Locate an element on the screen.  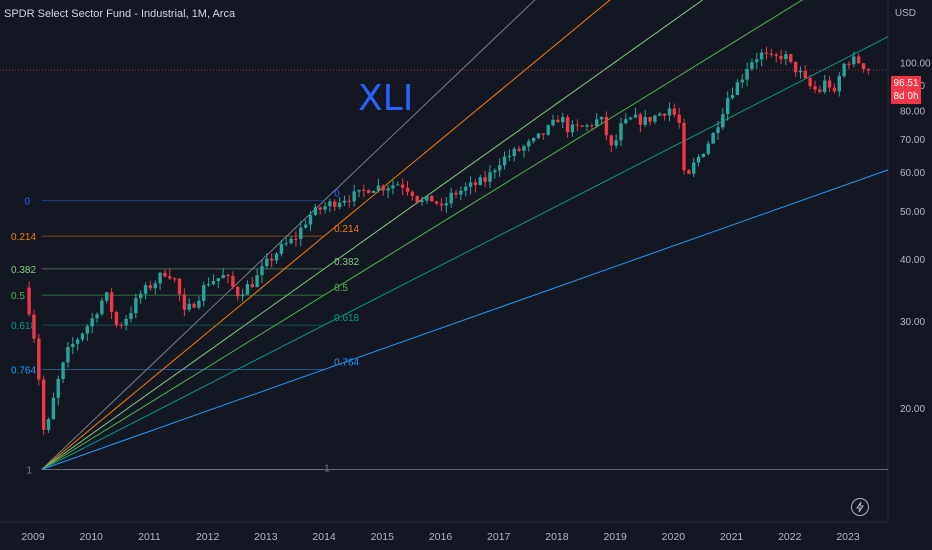
fib-level-label-right: 0.5 is located at coordinates (341, 288).